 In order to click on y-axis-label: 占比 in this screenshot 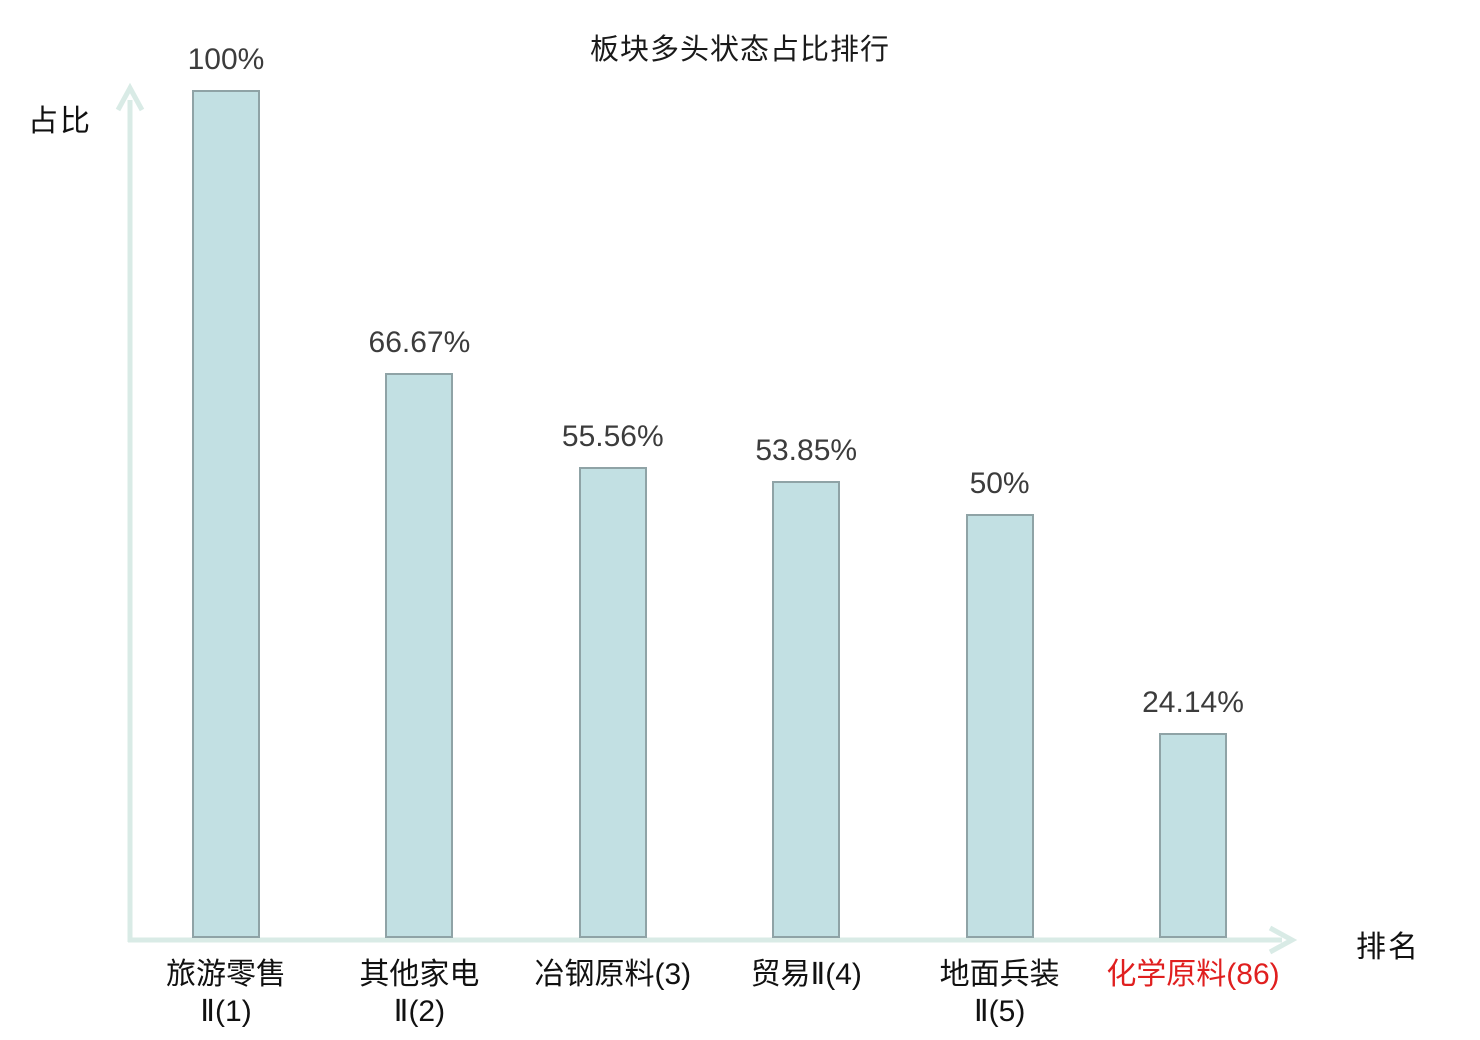, I will do `click(60, 121)`.